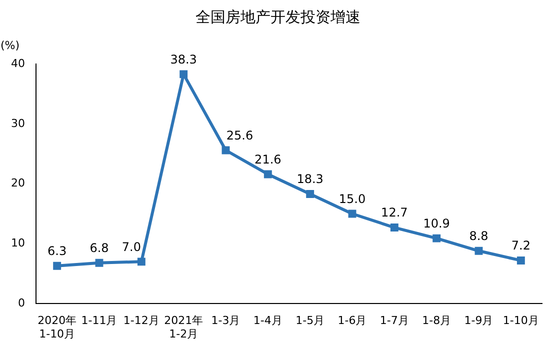  Describe the element at coordinates (57, 327) in the screenshot. I see `x-tick-label: 2020年 1-10月` at that location.